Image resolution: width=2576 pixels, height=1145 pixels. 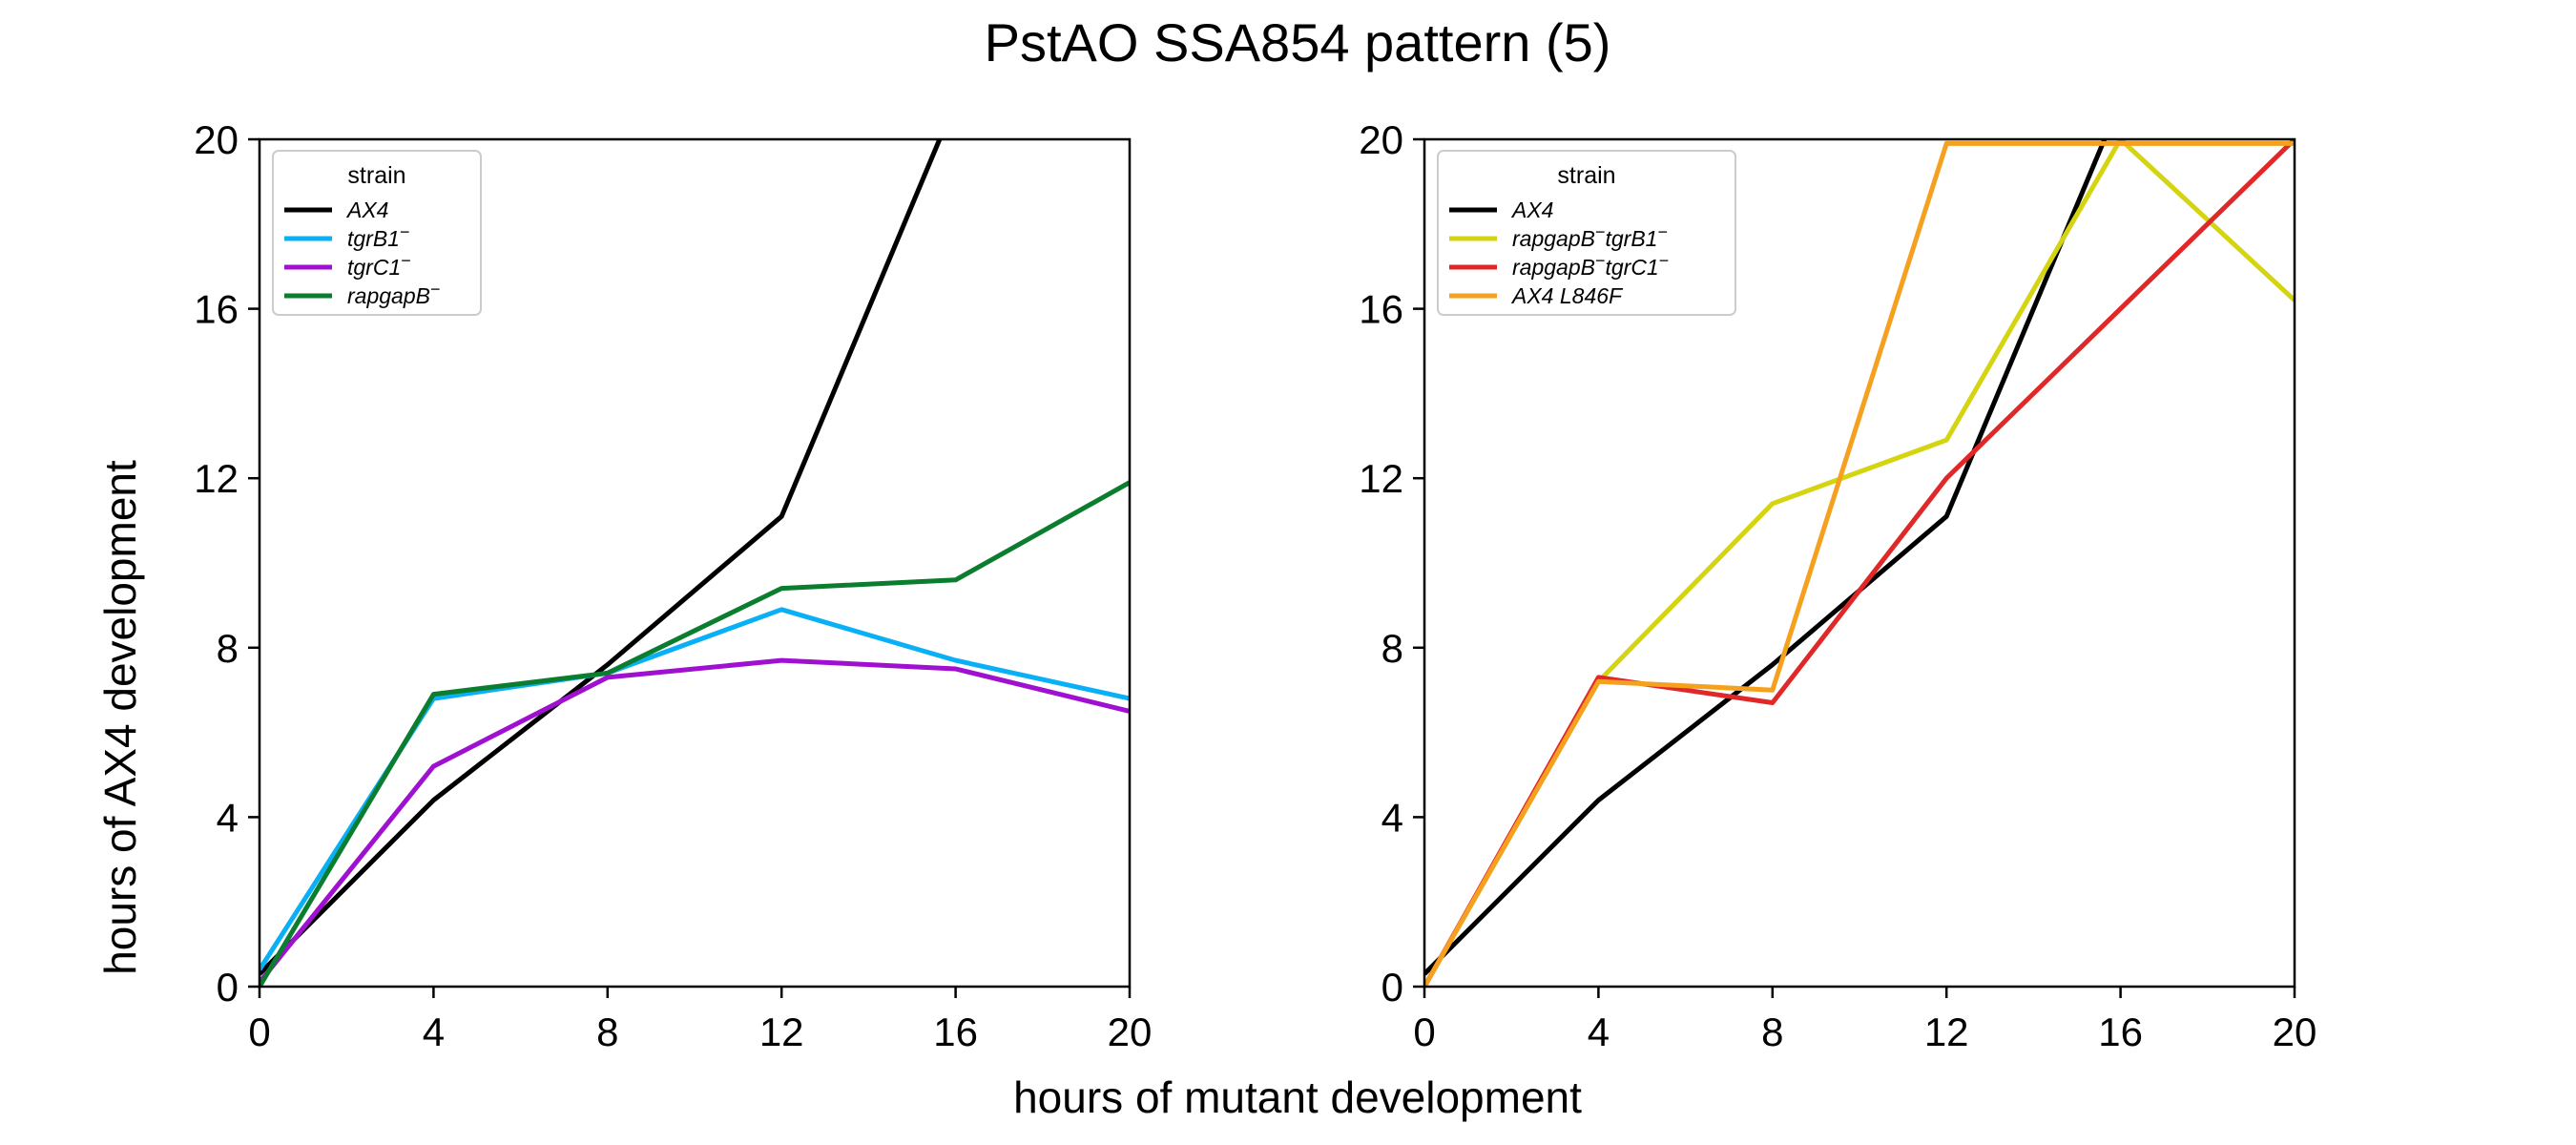 I want to click on legend-label-2: tgrC1−, so click(x=379, y=265).